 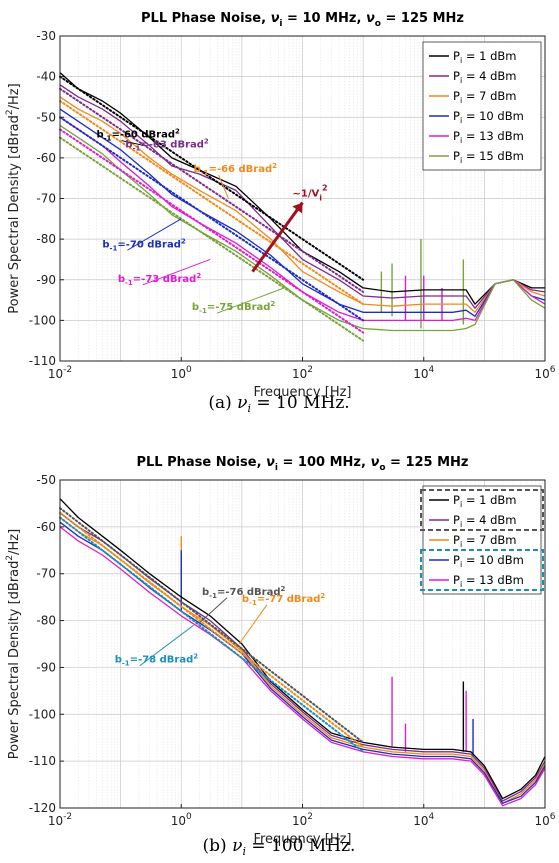 I want to click on y-tick-label: -120, so click(x=42, y=808).